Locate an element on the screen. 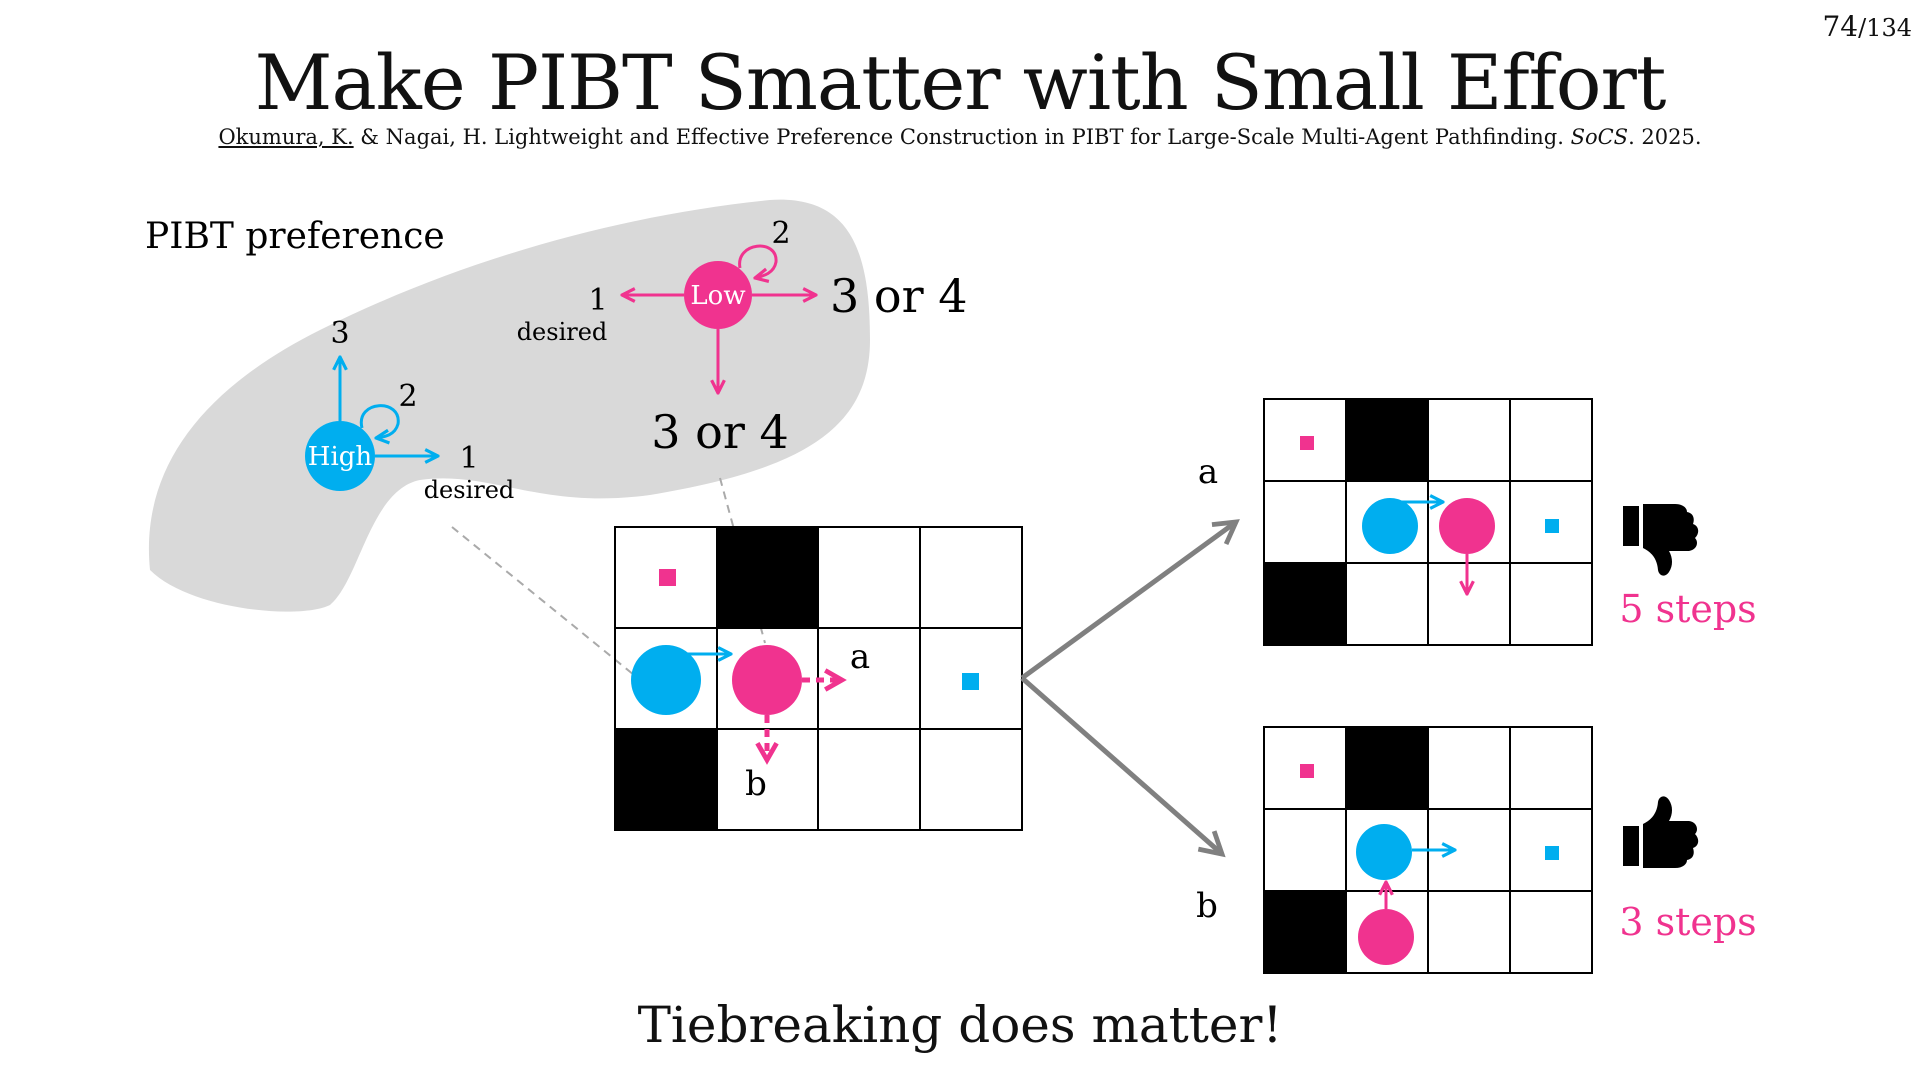  high-stay-arrow is located at coordinates (379, 421).